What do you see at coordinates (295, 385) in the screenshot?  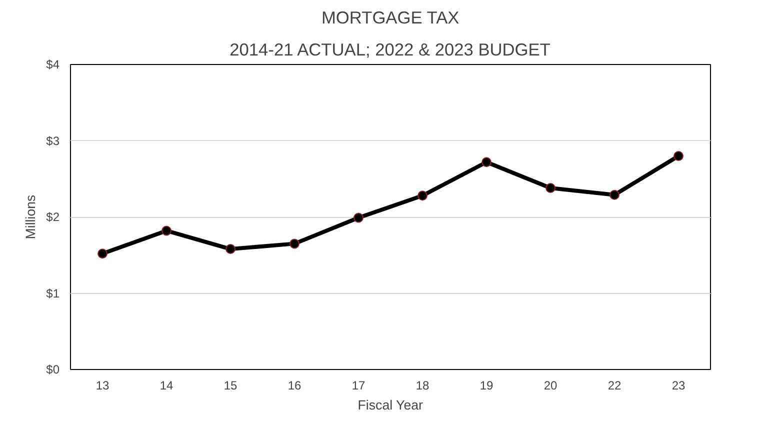 I see `x-tick-label: 16` at bounding box center [295, 385].